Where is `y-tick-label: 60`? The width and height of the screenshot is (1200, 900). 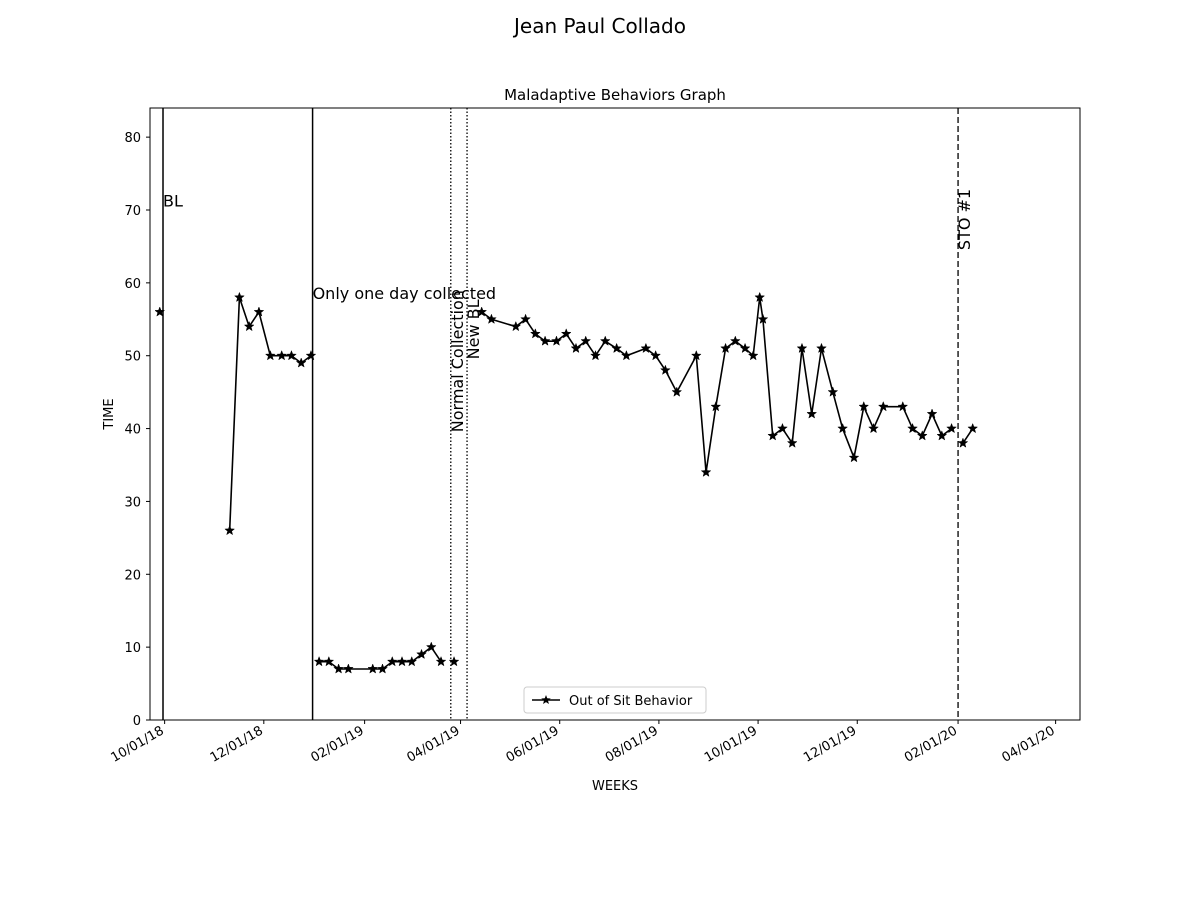
y-tick-label: 60 is located at coordinates (132, 284).